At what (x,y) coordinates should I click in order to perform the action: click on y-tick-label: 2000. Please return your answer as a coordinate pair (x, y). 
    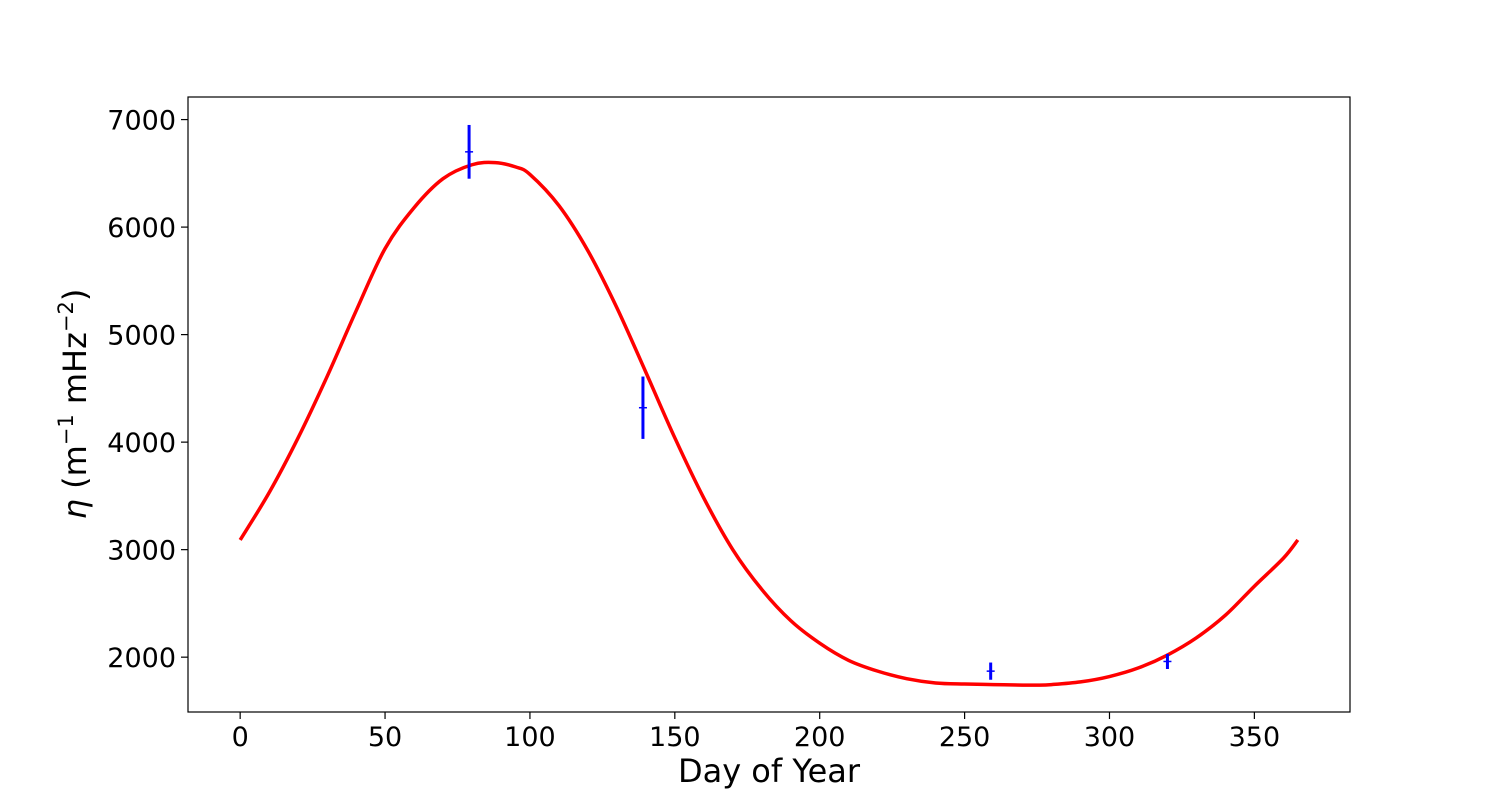
    Looking at the image, I should click on (141, 658).